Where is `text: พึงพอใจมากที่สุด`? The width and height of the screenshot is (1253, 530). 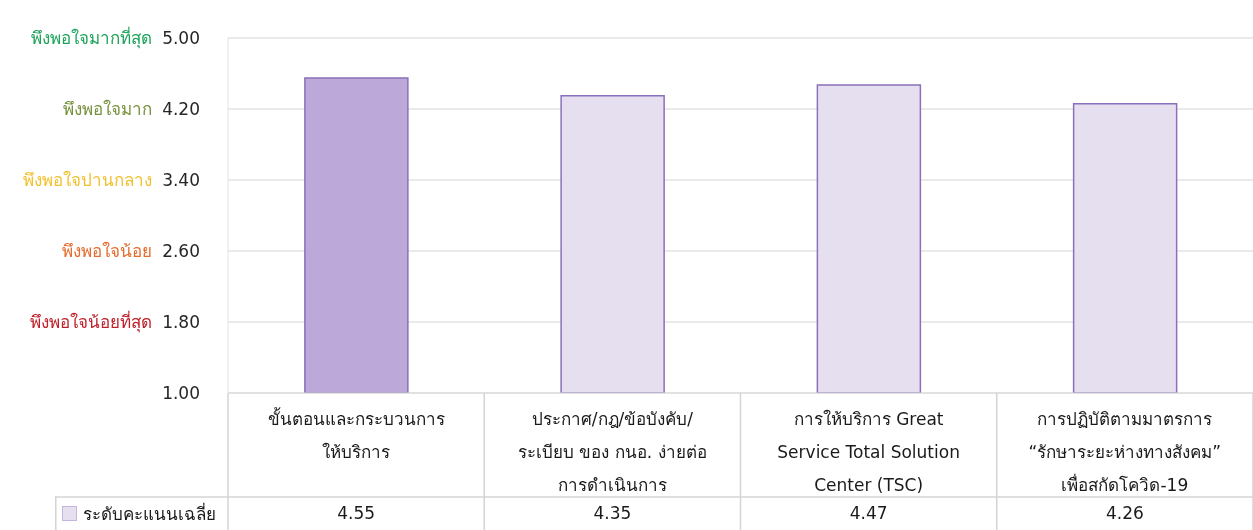
text: พึงพอใจมากที่สุด is located at coordinates (91, 38).